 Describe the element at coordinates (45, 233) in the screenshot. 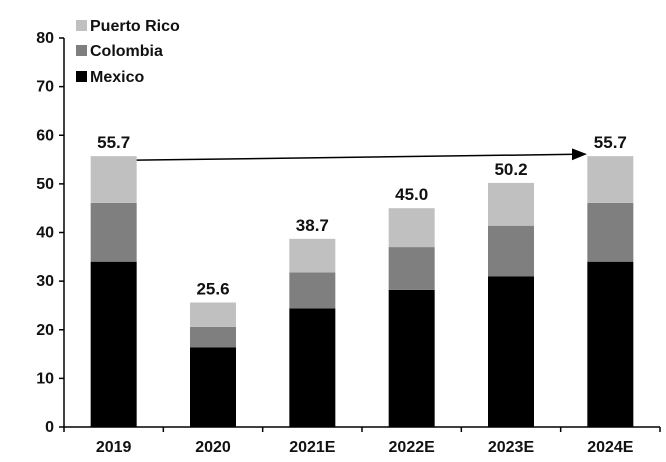

I see `y-tick-label-40: 40` at that location.